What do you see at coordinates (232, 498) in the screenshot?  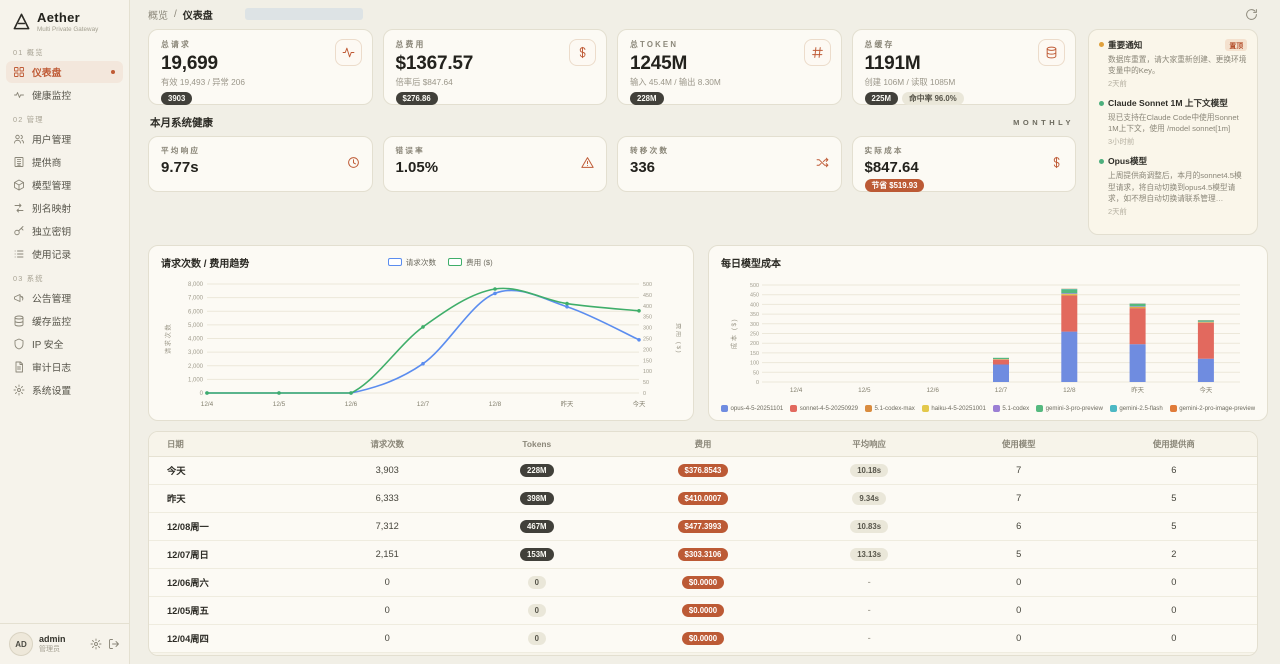 I see `date-cell: 昨天` at bounding box center [232, 498].